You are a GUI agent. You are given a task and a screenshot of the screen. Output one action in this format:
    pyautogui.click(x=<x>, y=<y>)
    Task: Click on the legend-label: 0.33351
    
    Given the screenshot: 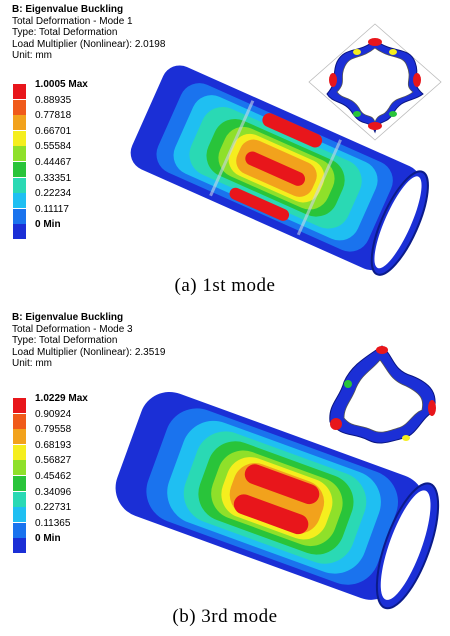 What is the action you would take?
    pyautogui.click(x=53, y=178)
    